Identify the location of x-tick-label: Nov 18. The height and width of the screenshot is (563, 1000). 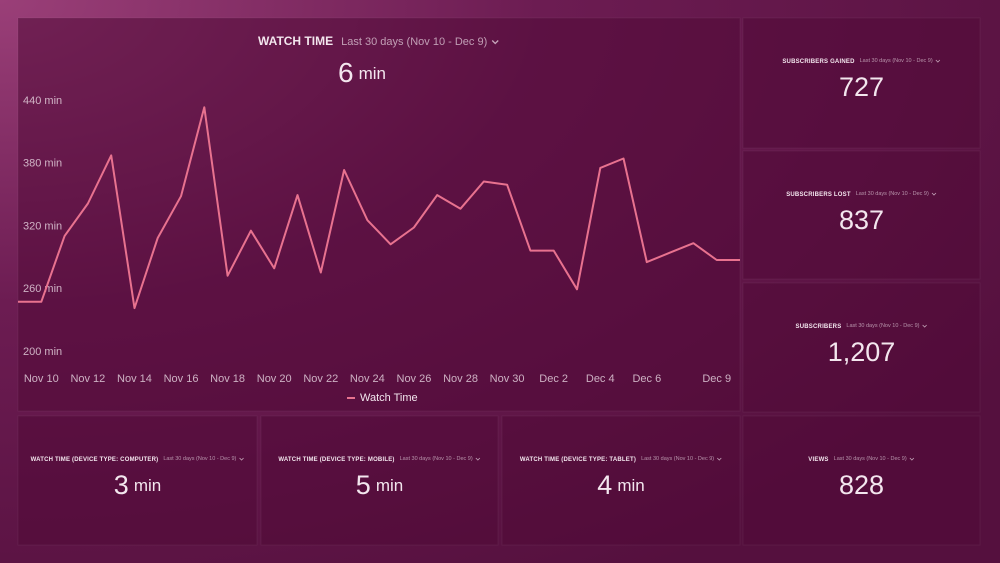
(227, 379).